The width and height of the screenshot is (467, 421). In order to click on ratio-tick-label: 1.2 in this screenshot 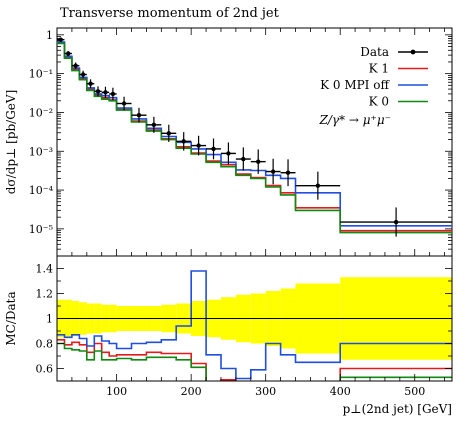, I will do `click(45, 294)`.